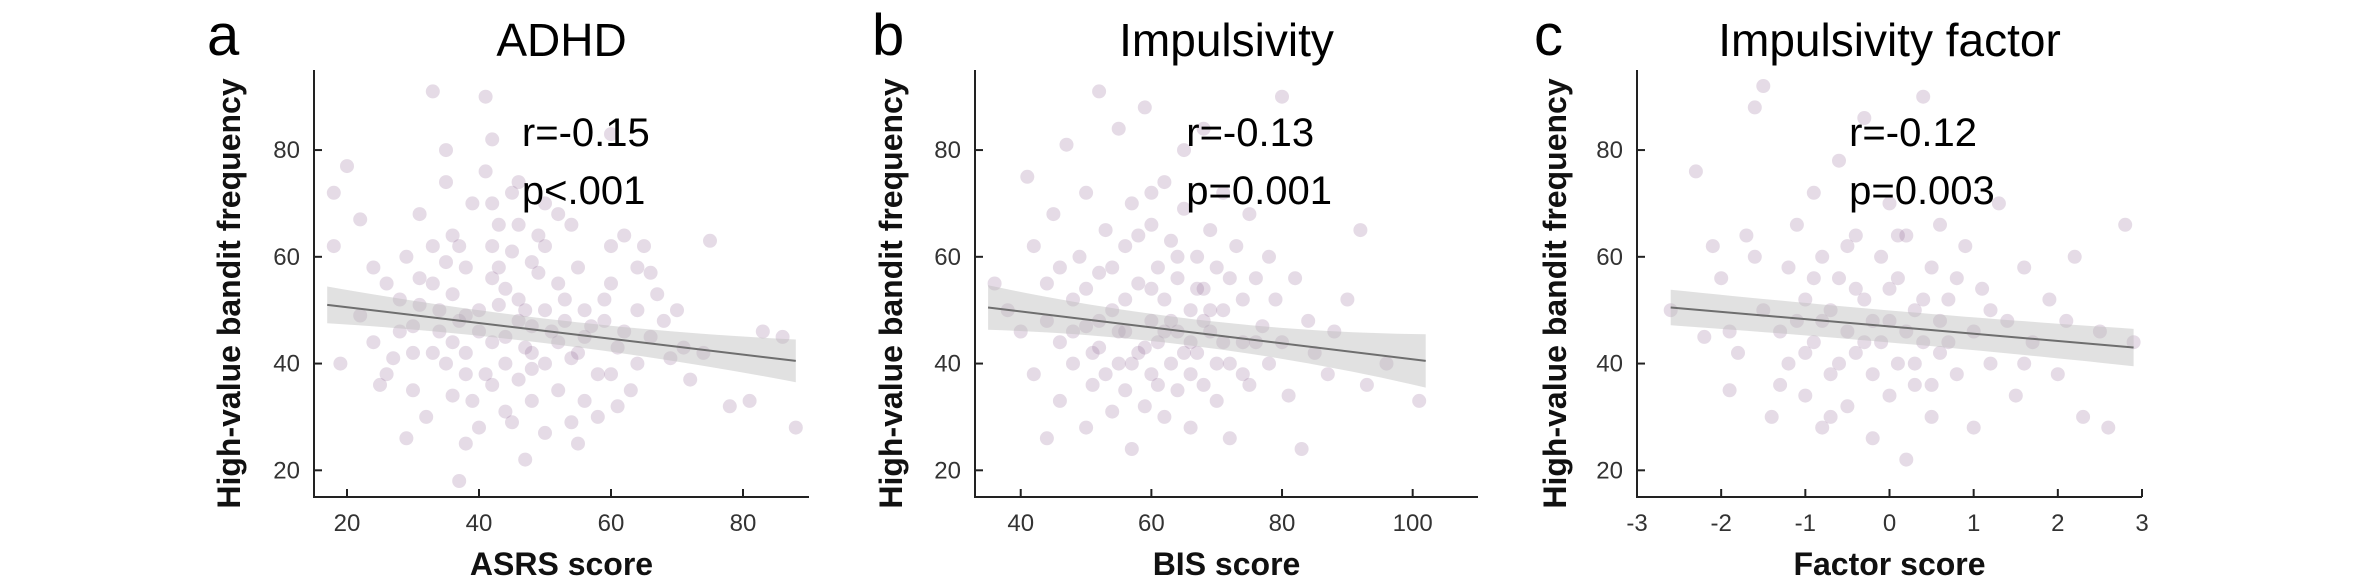 Image resolution: width=2361 pixels, height=584 pixels. What do you see at coordinates (1609, 364) in the screenshot?
I see `y-tick-label: 40` at bounding box center [1609, 364].